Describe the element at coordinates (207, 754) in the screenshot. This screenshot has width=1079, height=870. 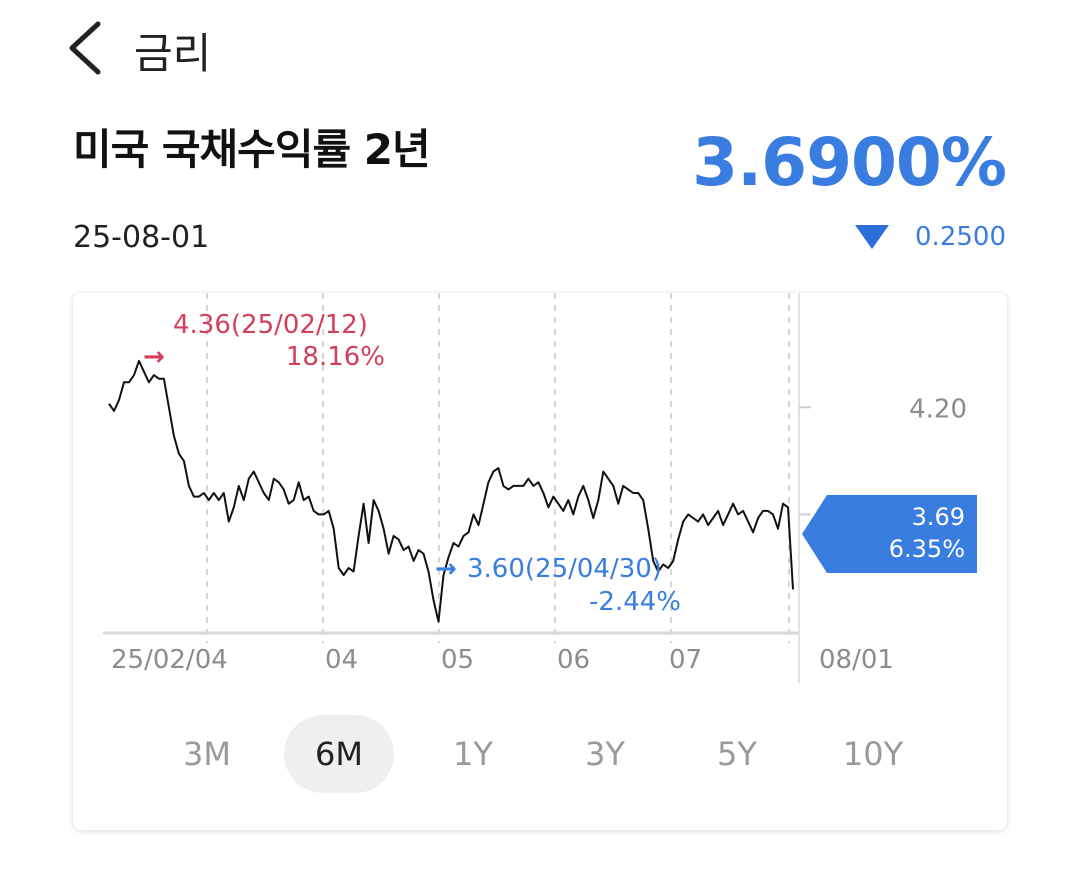
I see `period-3m-button: 3M` at that location.